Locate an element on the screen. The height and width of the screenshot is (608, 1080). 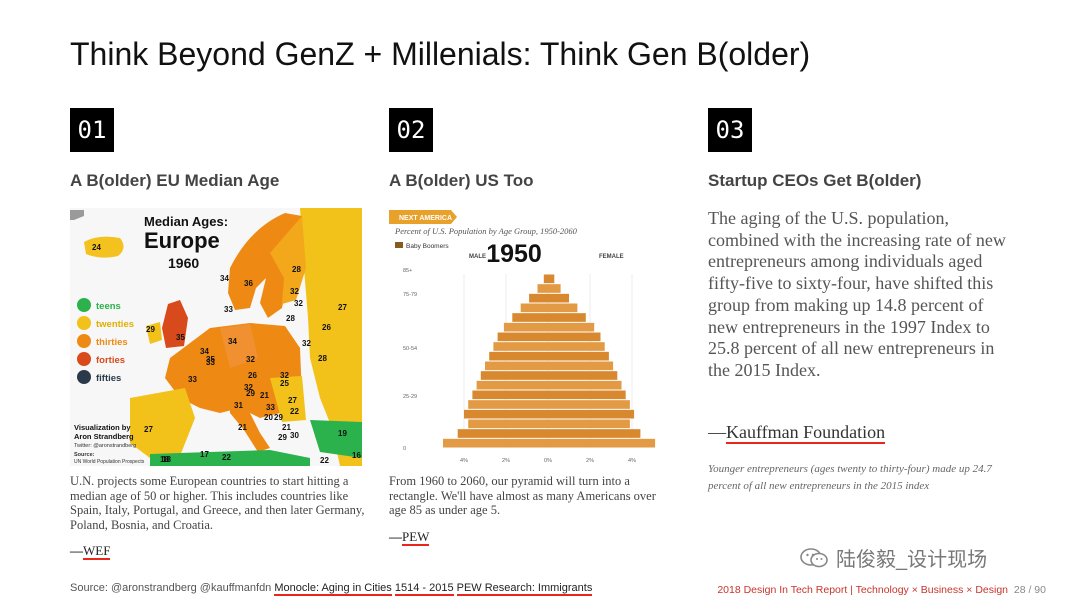
map-source-text: UN World Population Prospects is located at coordinates (109, 462).